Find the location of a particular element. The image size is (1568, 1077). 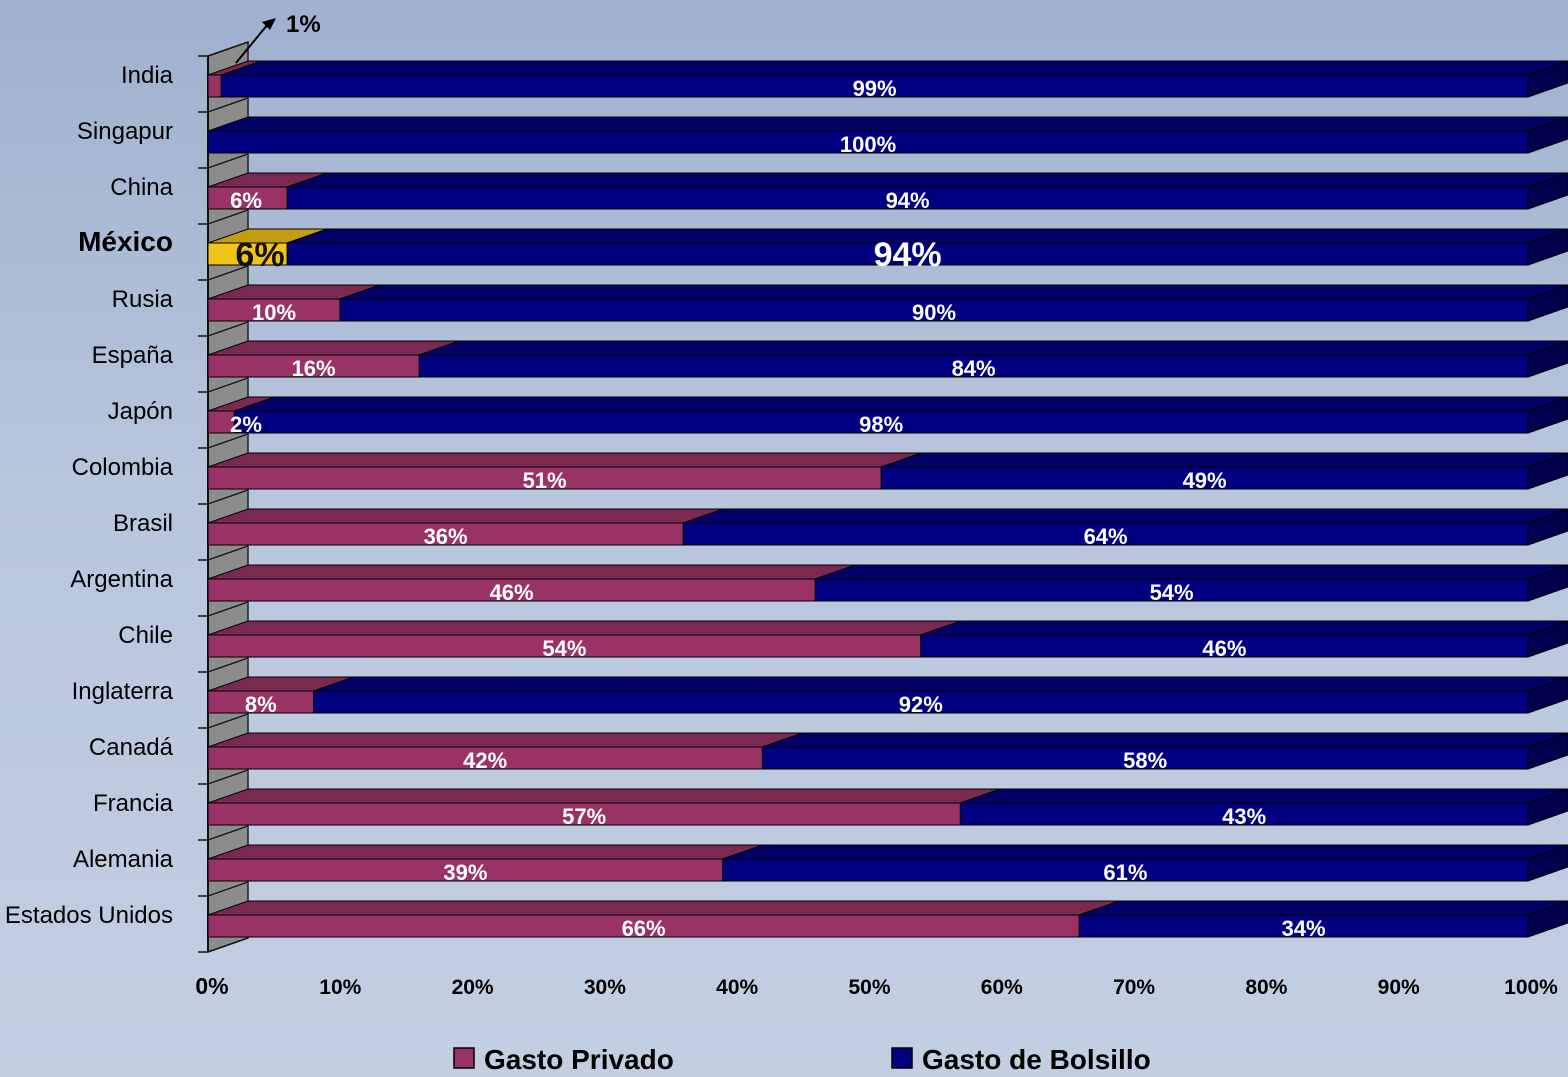

gasto-de-bolsillo-bar-estados-unidos-side is located at coordinates (1547, 919).